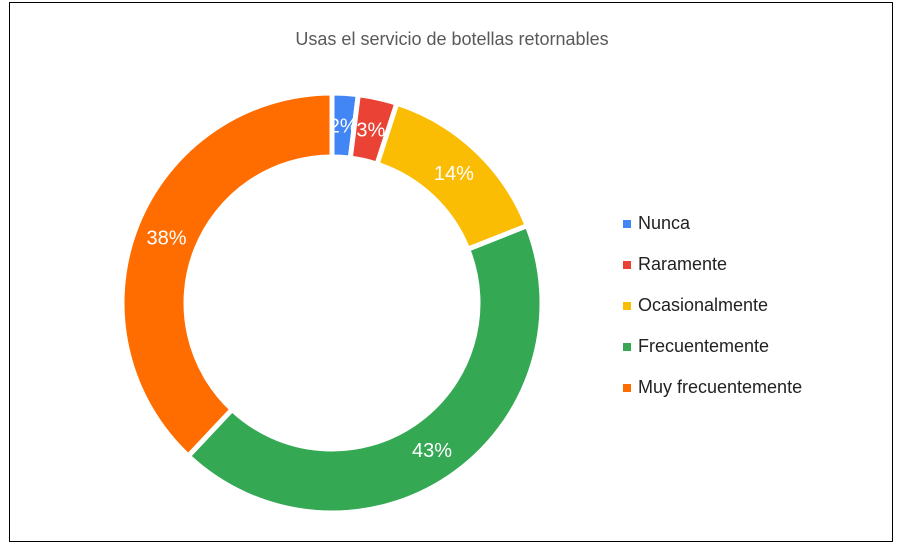 The height and width of the screenshot is (543, 897). Describe the element at coordinates (343, 126) in the screenshot. I see `slice-label-nunca: 2%` at that location.